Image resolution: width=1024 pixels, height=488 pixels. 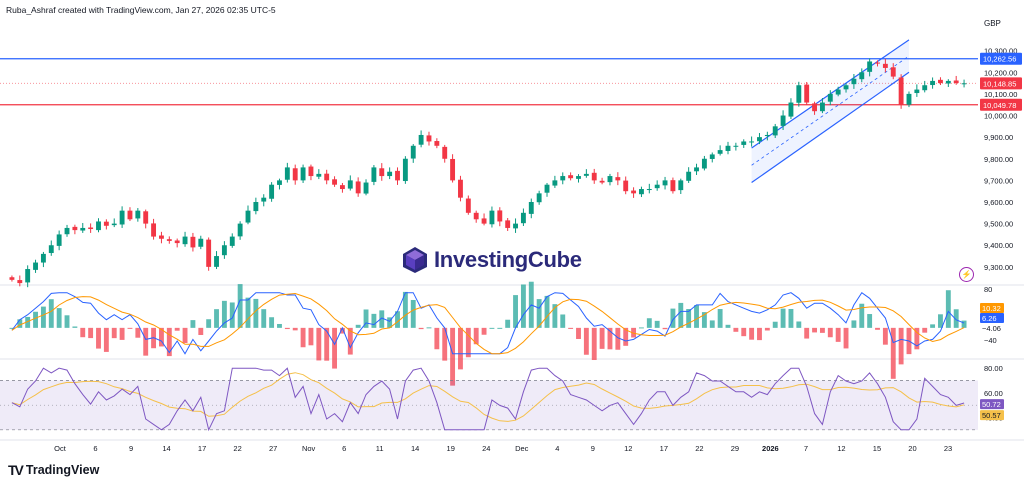 I want to click on price-tick-label: 9,900.00, so click(x=998, y=137).